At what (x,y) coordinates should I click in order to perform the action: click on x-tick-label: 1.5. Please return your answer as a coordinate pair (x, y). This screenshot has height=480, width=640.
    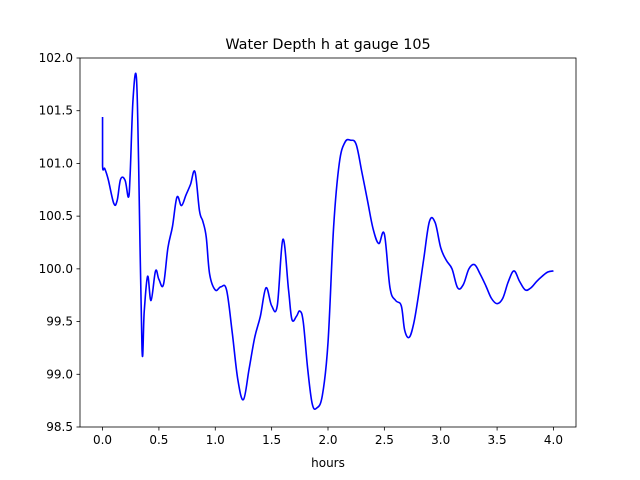
    Looking at the image, I should click on (271, 440).